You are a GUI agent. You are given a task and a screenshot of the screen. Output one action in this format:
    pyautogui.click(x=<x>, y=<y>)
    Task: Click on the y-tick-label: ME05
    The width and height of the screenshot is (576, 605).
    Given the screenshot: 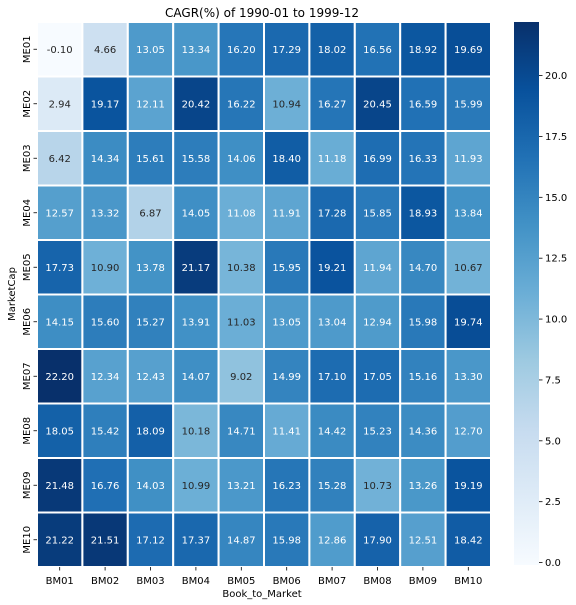 What is the action you would take?
    pyautogui.click(x=27, y=267)
    